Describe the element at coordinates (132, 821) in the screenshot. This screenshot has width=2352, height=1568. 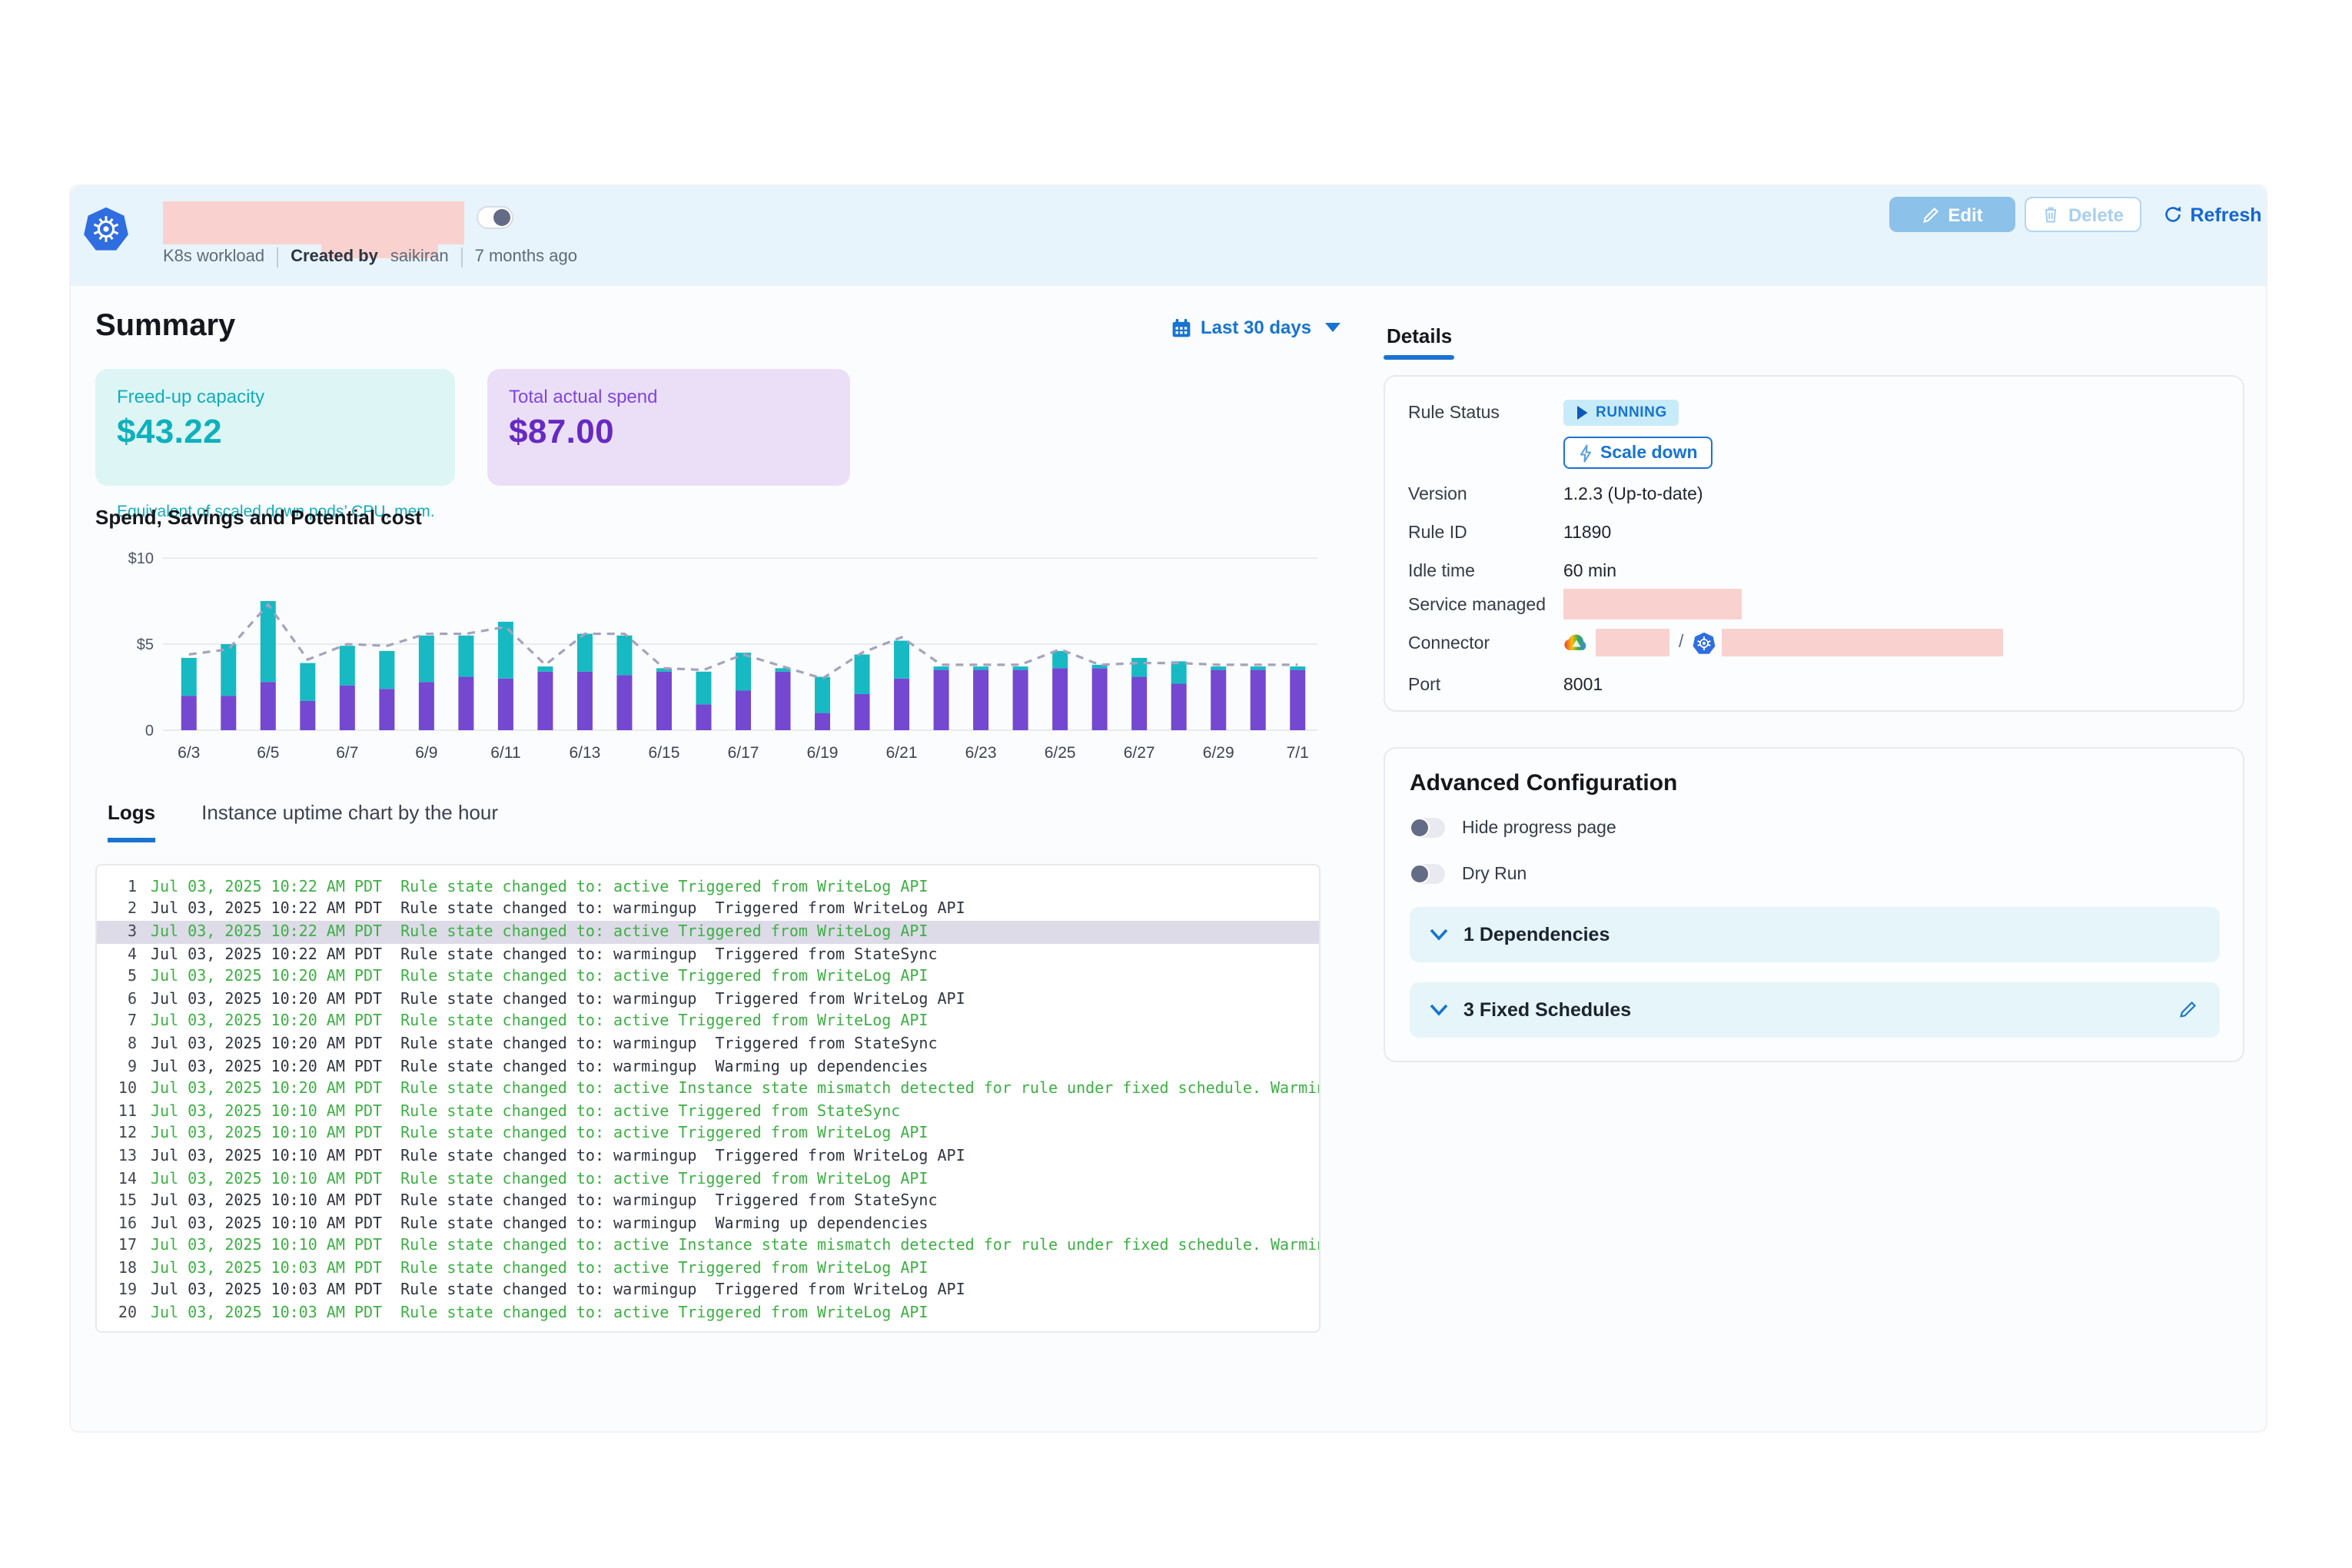
I see `tab-logs: Logs` at that location.